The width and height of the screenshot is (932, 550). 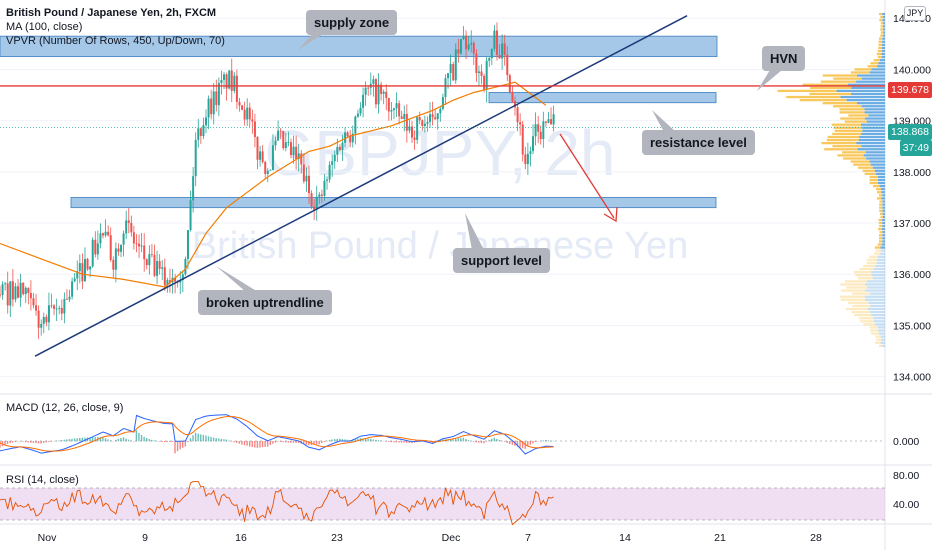 What do you see at coordinates (115, 41) in the screenshot?
I see `legend-vpvr: VPVR (Number Of Rows, 450, Up/Down, 70)` at bounding box center [115, 41].